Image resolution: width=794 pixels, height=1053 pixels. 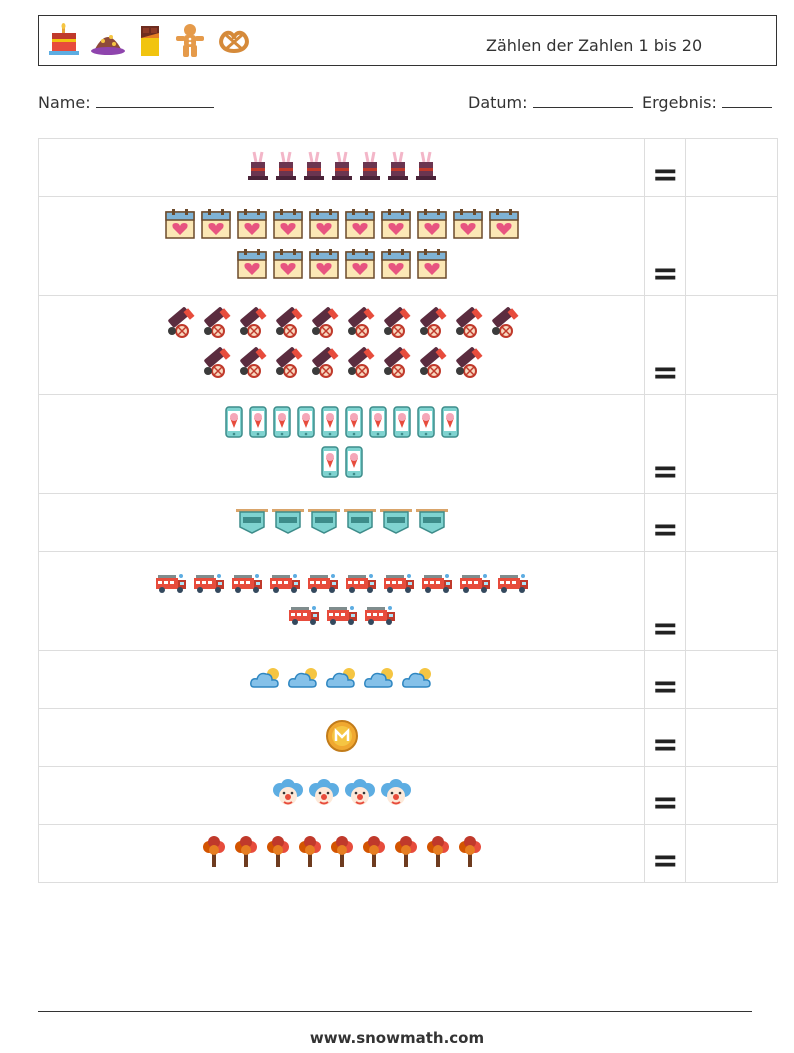 I want to click on result-label: Ergebnis:, so click(x=679, y=102).